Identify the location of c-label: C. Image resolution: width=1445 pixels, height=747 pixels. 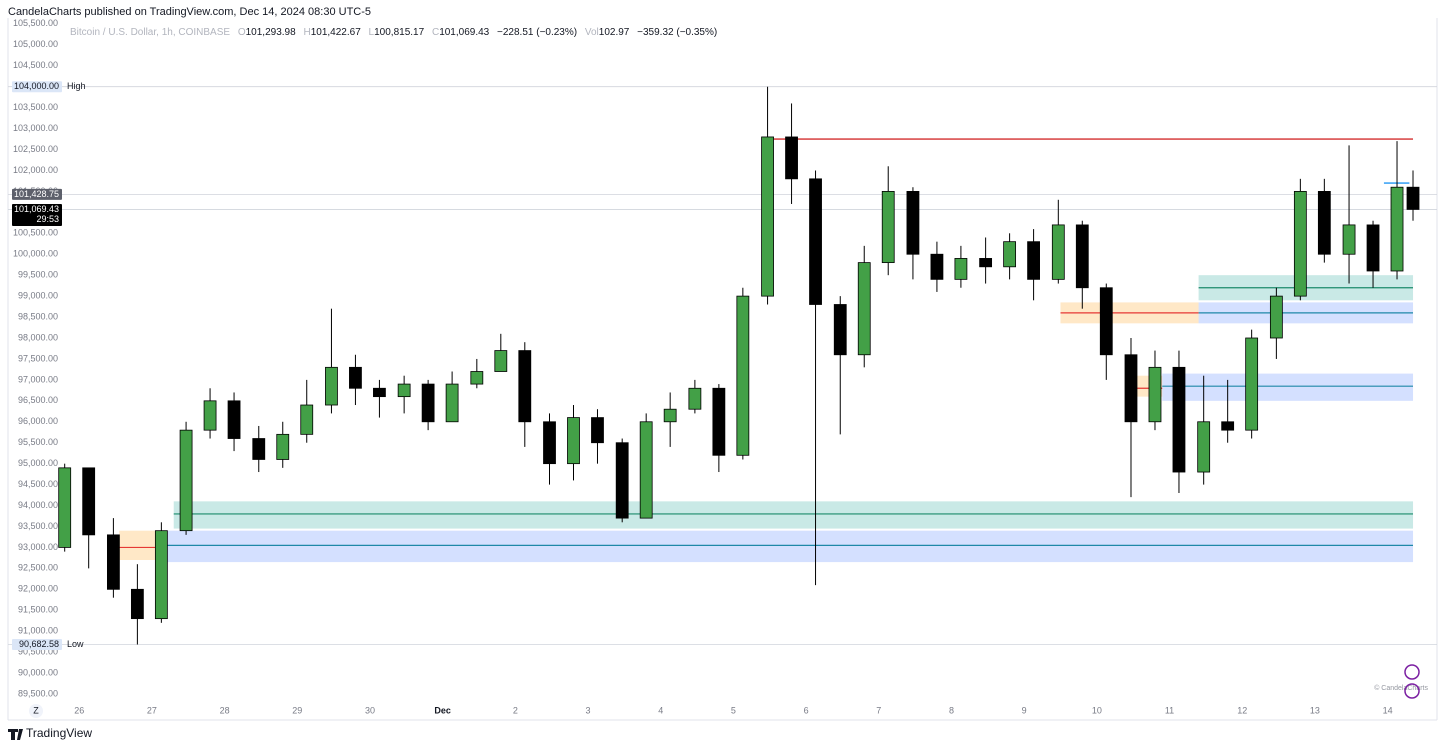
(435, 32).